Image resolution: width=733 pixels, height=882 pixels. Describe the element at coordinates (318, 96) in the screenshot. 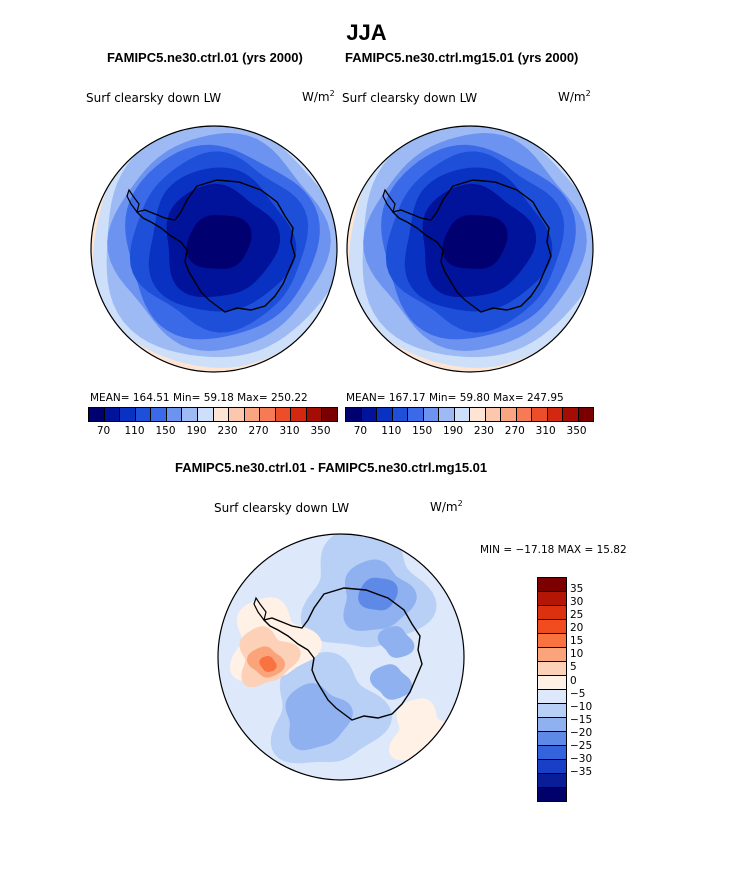

I see `panel1-units: W/m2` at that location.